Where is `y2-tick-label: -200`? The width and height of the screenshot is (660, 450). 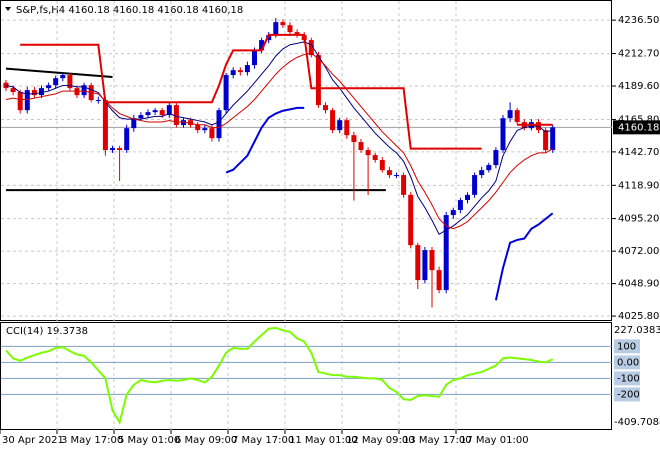 y2-tick-label: -200 is located at coordinates (628, 394).